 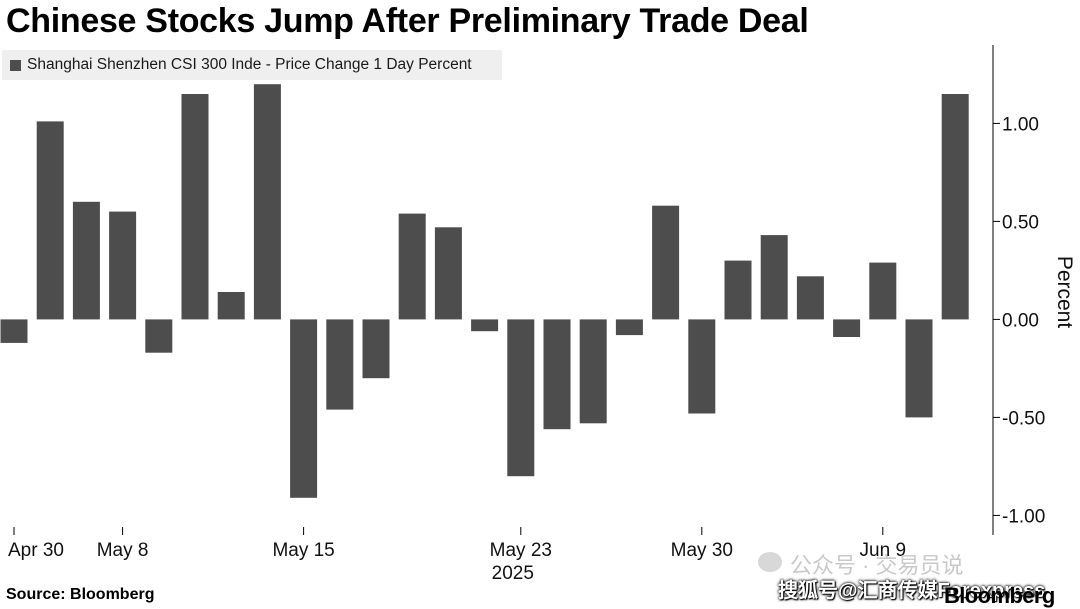 I want to click on y-tick-label: 0.00, so click(x=1020, y=320).